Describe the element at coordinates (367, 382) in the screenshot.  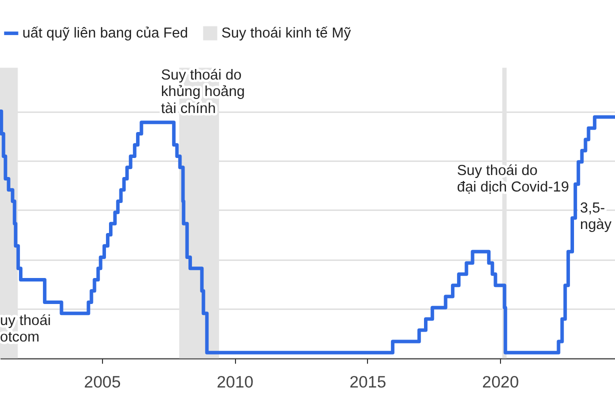
I see `x-tick-label: 2015` at that location.